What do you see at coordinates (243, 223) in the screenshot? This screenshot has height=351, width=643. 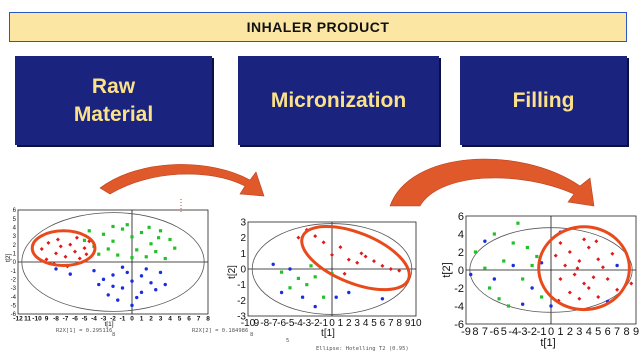 I see `y-tick-label: 3` at bounding box center [243, 223].